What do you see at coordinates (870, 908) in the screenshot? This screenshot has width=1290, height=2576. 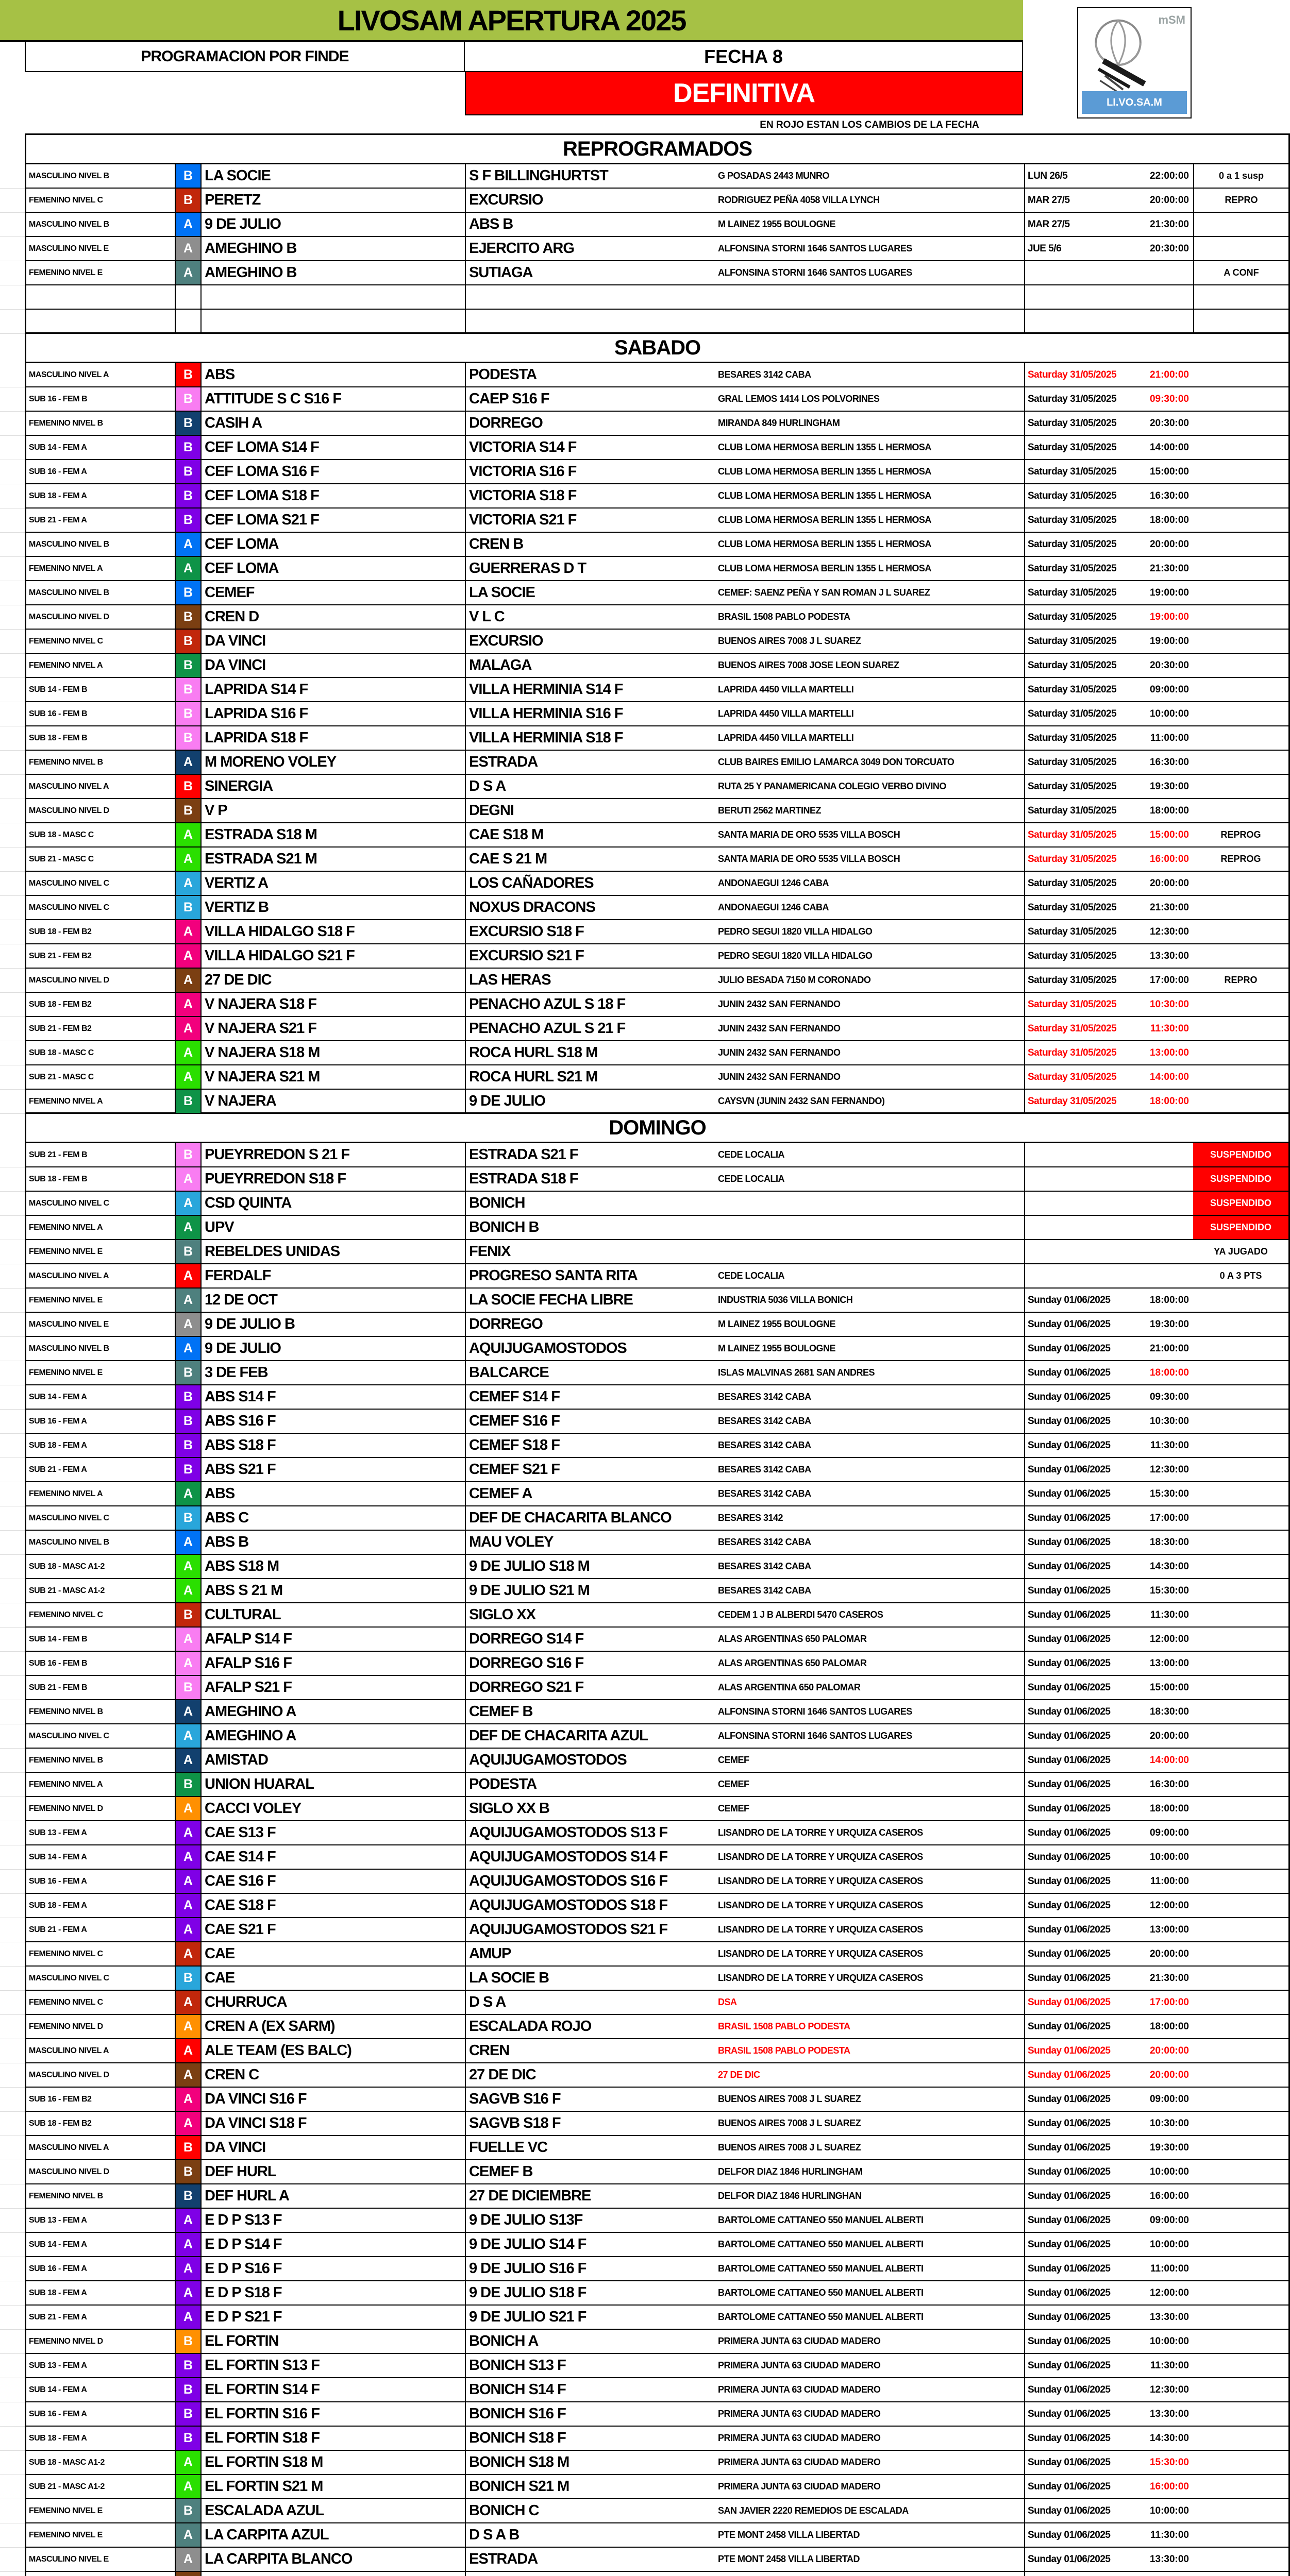 I see `venue-cell: ANDONAEGUI 1246 CABA` at bounding box center [870, 908].